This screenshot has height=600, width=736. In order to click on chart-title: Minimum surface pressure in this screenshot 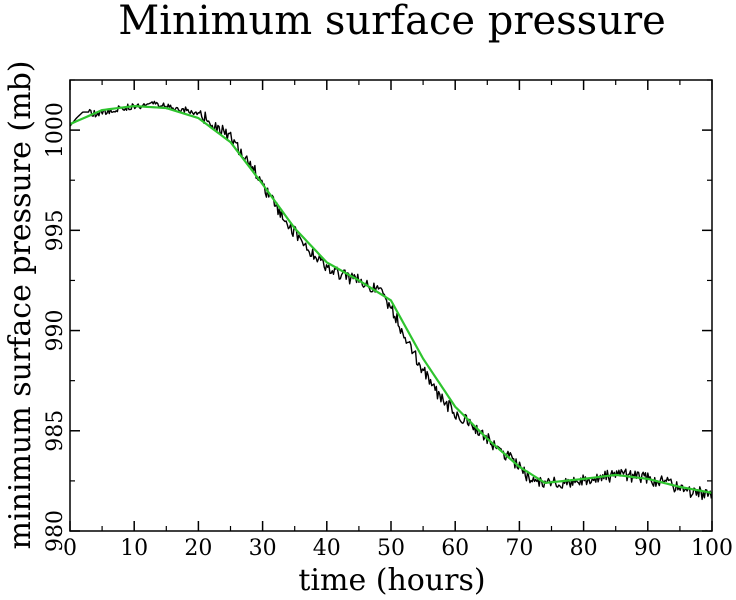, I will do `click(392, 22)`.